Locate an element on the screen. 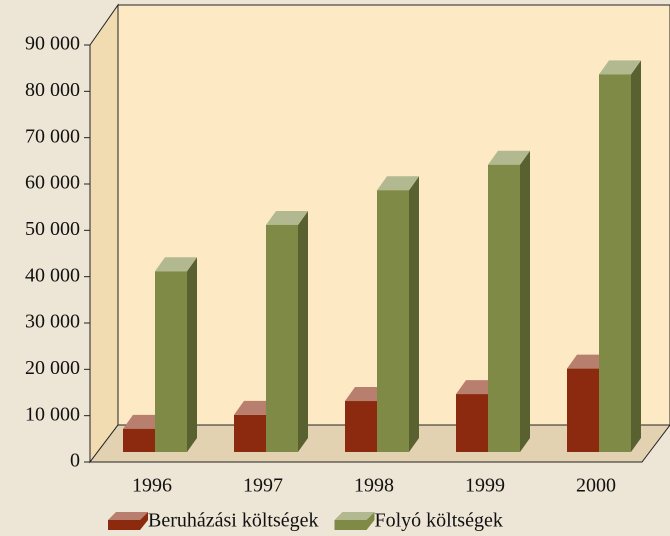 This screenshot has height=536, width=670. side-wall is located at coordinates (104, 233).